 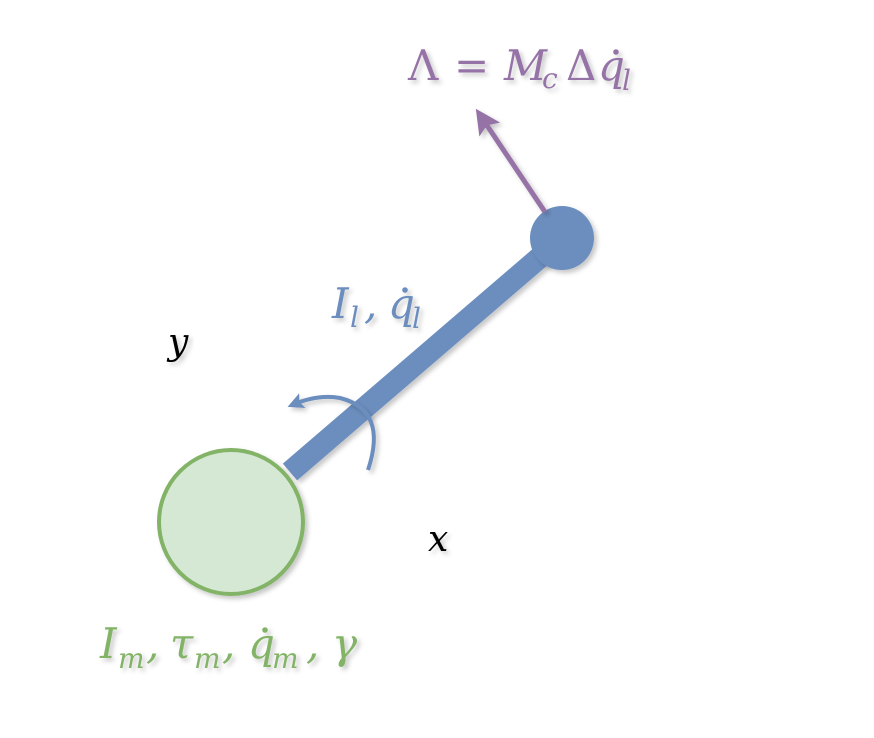 I want to click on motor-circle, so click(x=231, y=522).